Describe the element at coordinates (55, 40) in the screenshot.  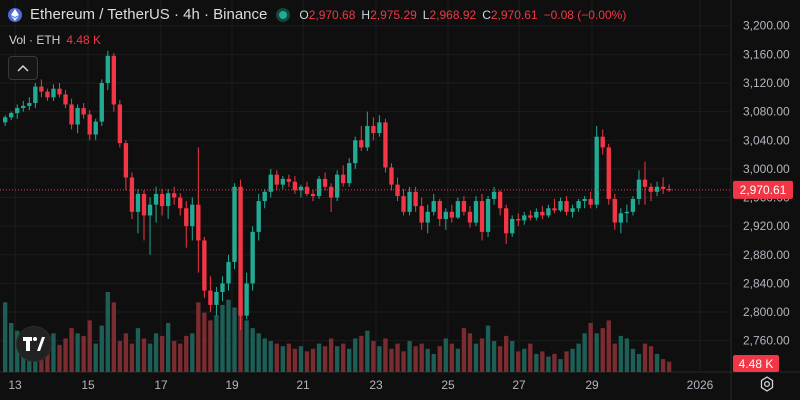
I see `volume-legend: Vol · ETH 4.48 K` at that location.